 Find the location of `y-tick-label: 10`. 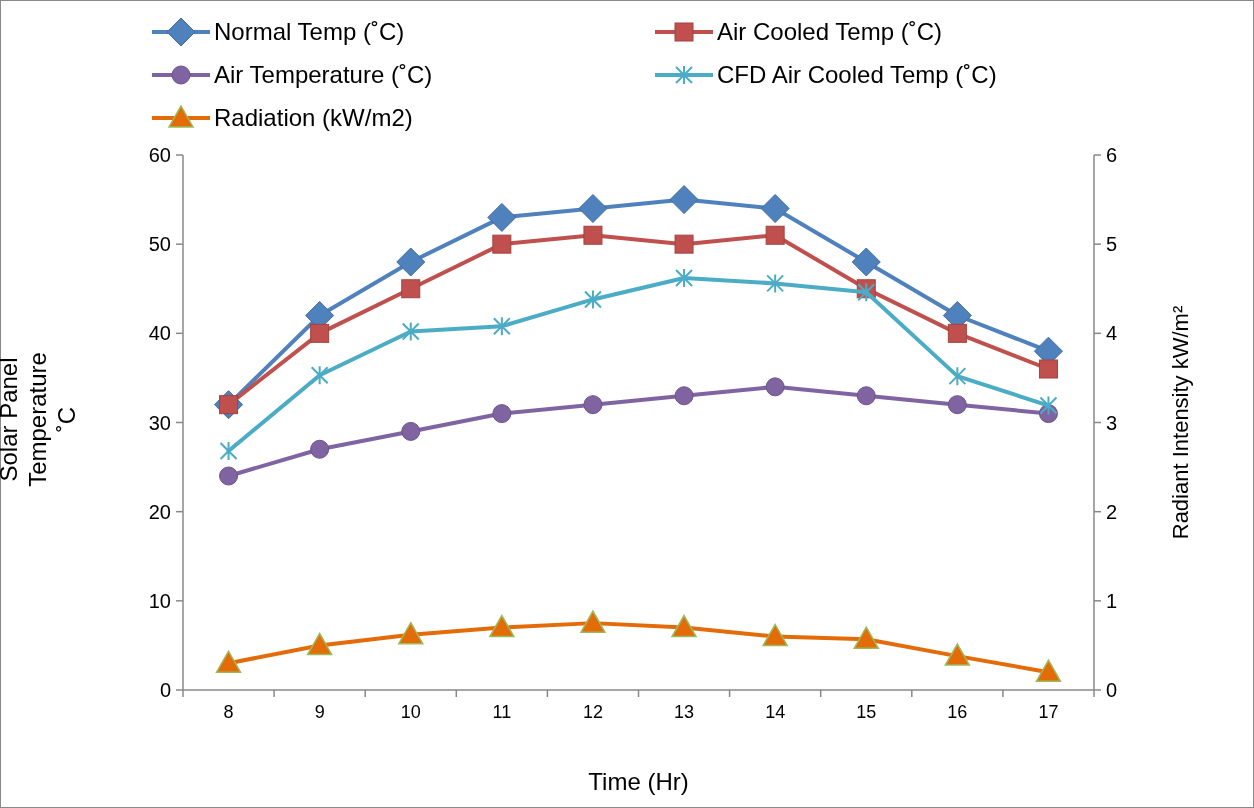

y-tick-label: 10 is located at coordinates (159, 600).